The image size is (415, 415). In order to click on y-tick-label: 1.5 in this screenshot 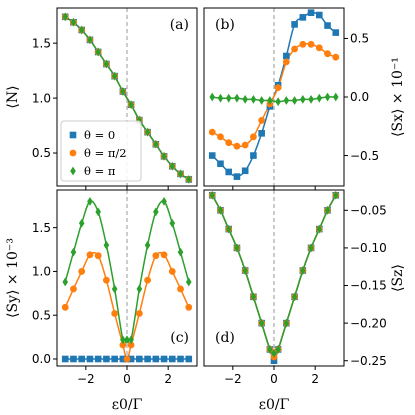, I will do `click(41, 228)`.